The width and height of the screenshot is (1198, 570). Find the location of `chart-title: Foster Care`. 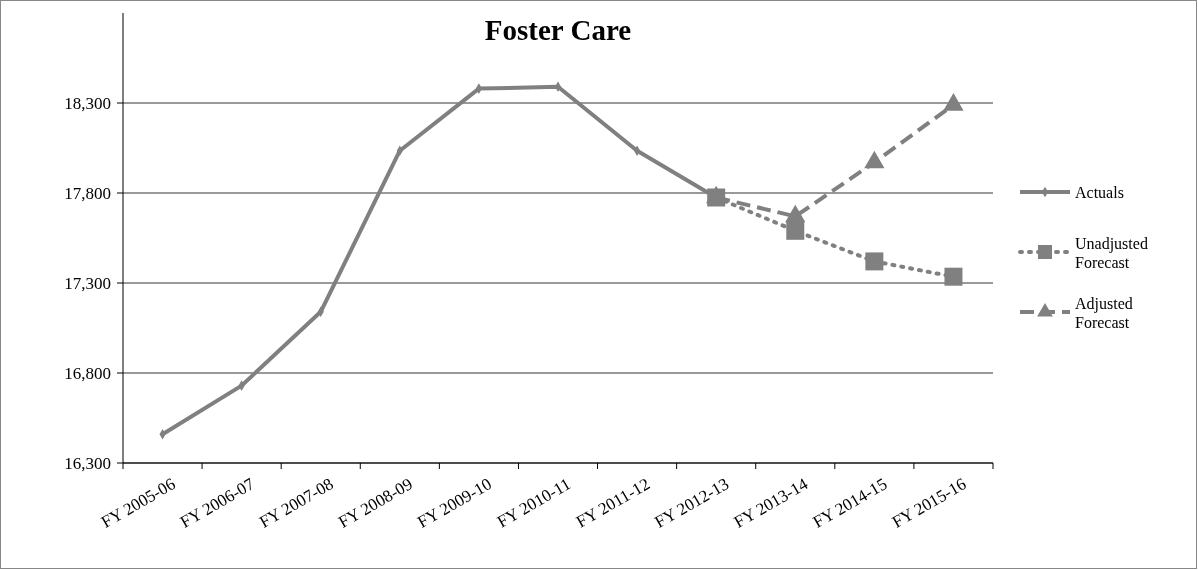

chart-title: Foster Care is located at coordinates (558, 30).